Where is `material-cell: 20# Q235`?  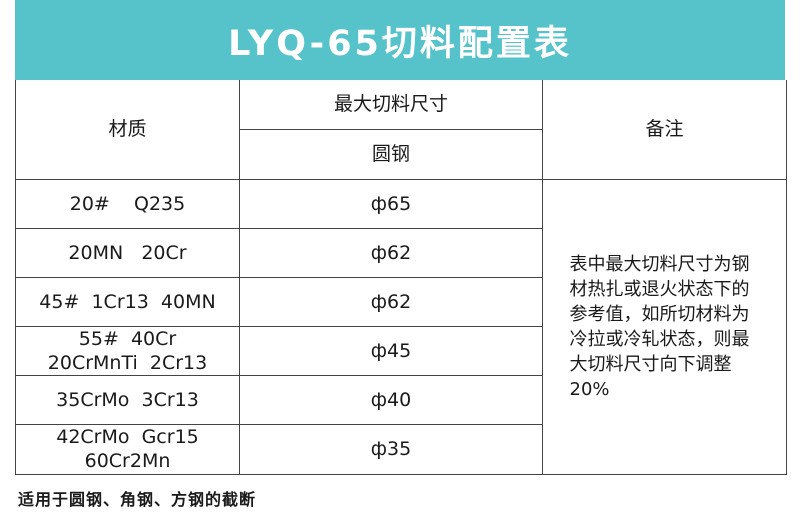
material-cell: 20# Q235 is located at coordinates (127, 203).